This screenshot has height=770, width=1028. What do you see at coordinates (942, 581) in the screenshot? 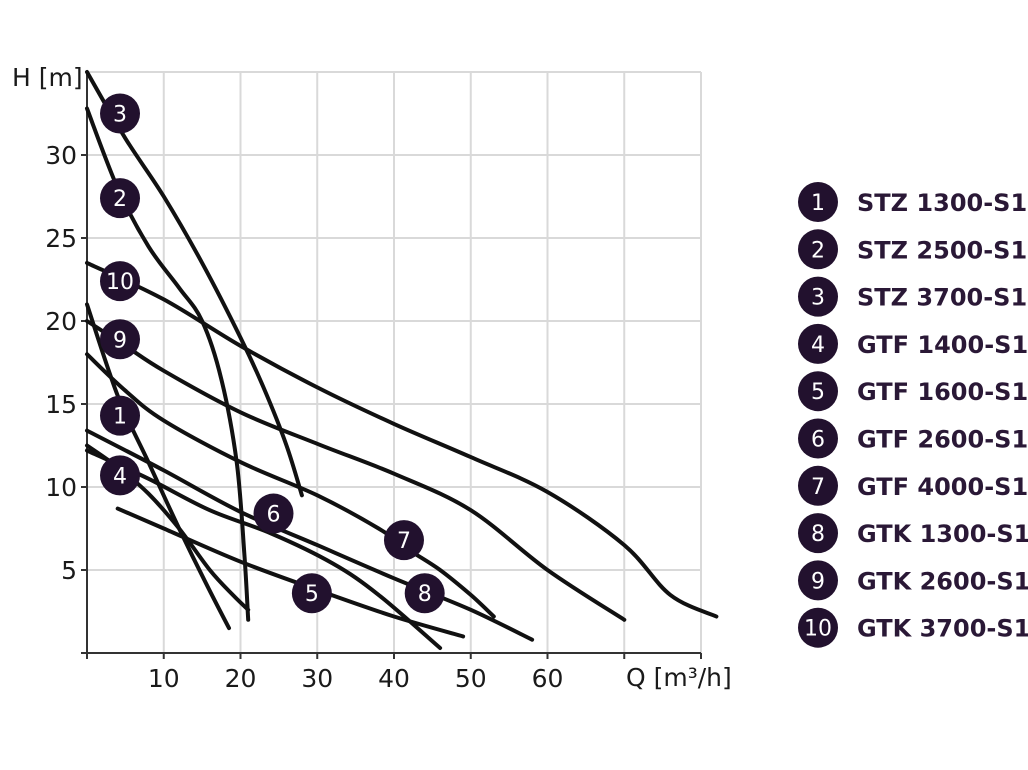
I see `legend-entry-9: GTK 2600-S1` at bounding box center [942, 581].